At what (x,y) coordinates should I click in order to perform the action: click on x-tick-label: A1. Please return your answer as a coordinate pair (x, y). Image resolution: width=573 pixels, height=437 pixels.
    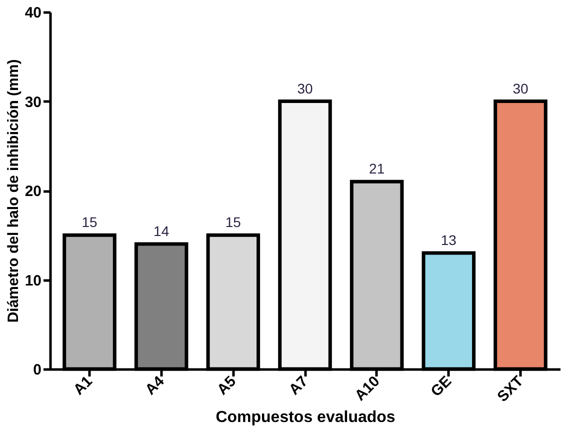
    Looking at the image, I should click on (83, 385).